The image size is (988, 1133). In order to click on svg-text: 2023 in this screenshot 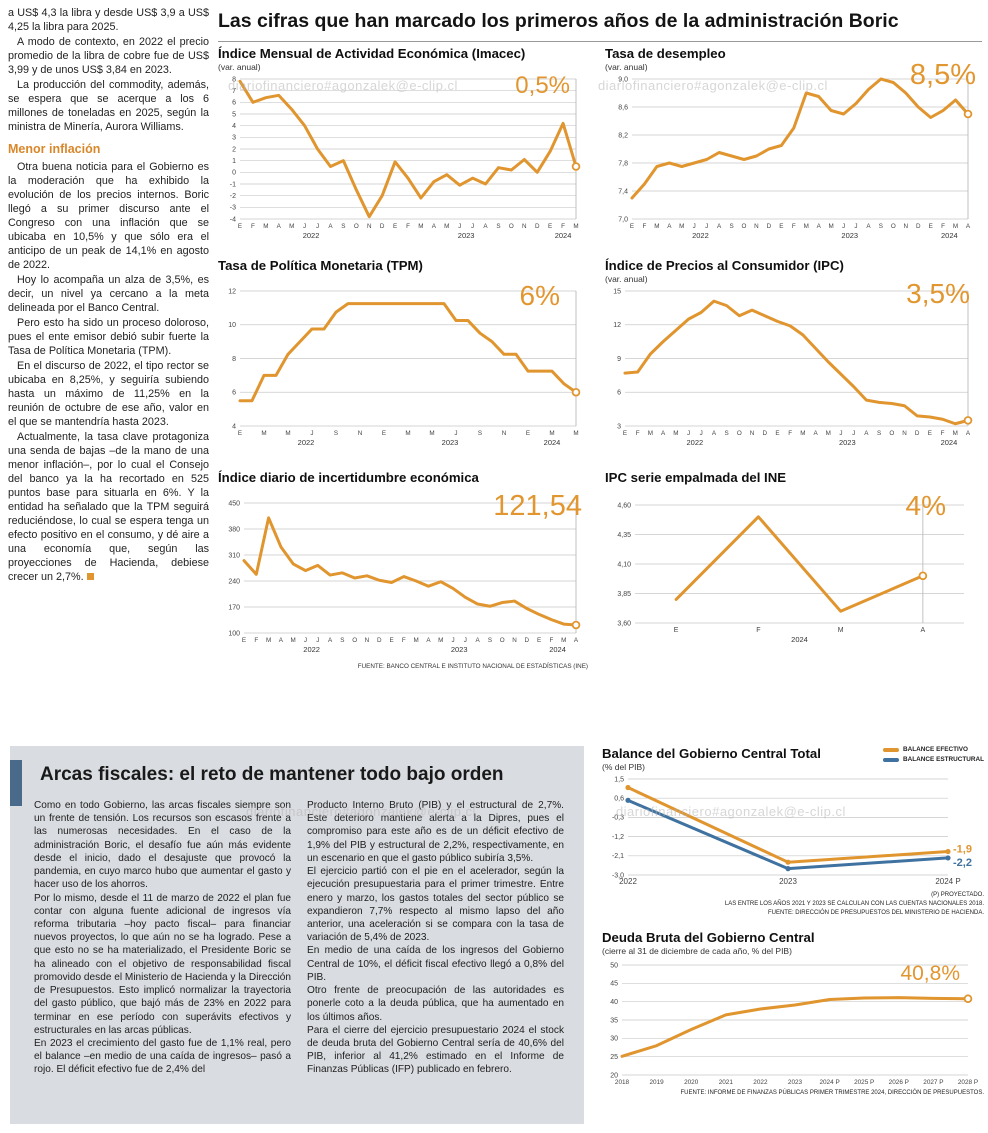, I will do `click(847, 442)`.